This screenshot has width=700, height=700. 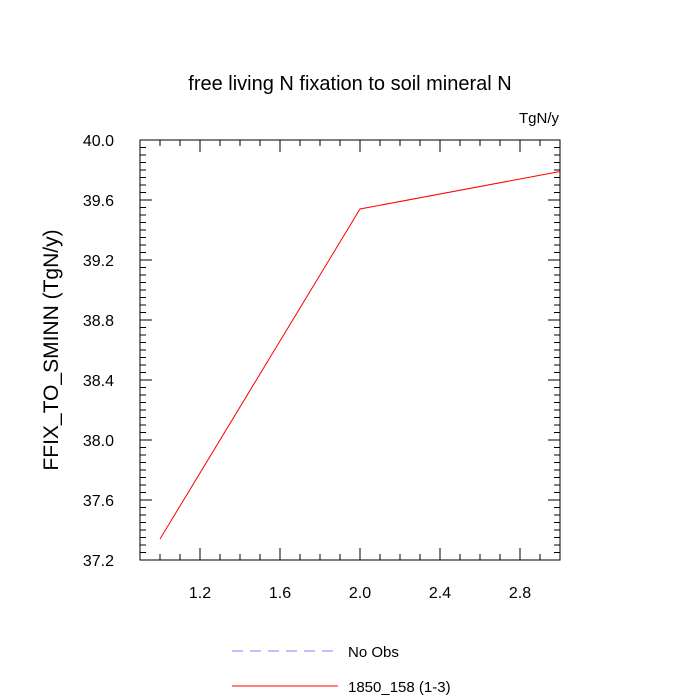 What do you see at coordinates (98, 141) in the screenshot?
I see `y-tick-label: 40.0` at bounding box center [98, 141].